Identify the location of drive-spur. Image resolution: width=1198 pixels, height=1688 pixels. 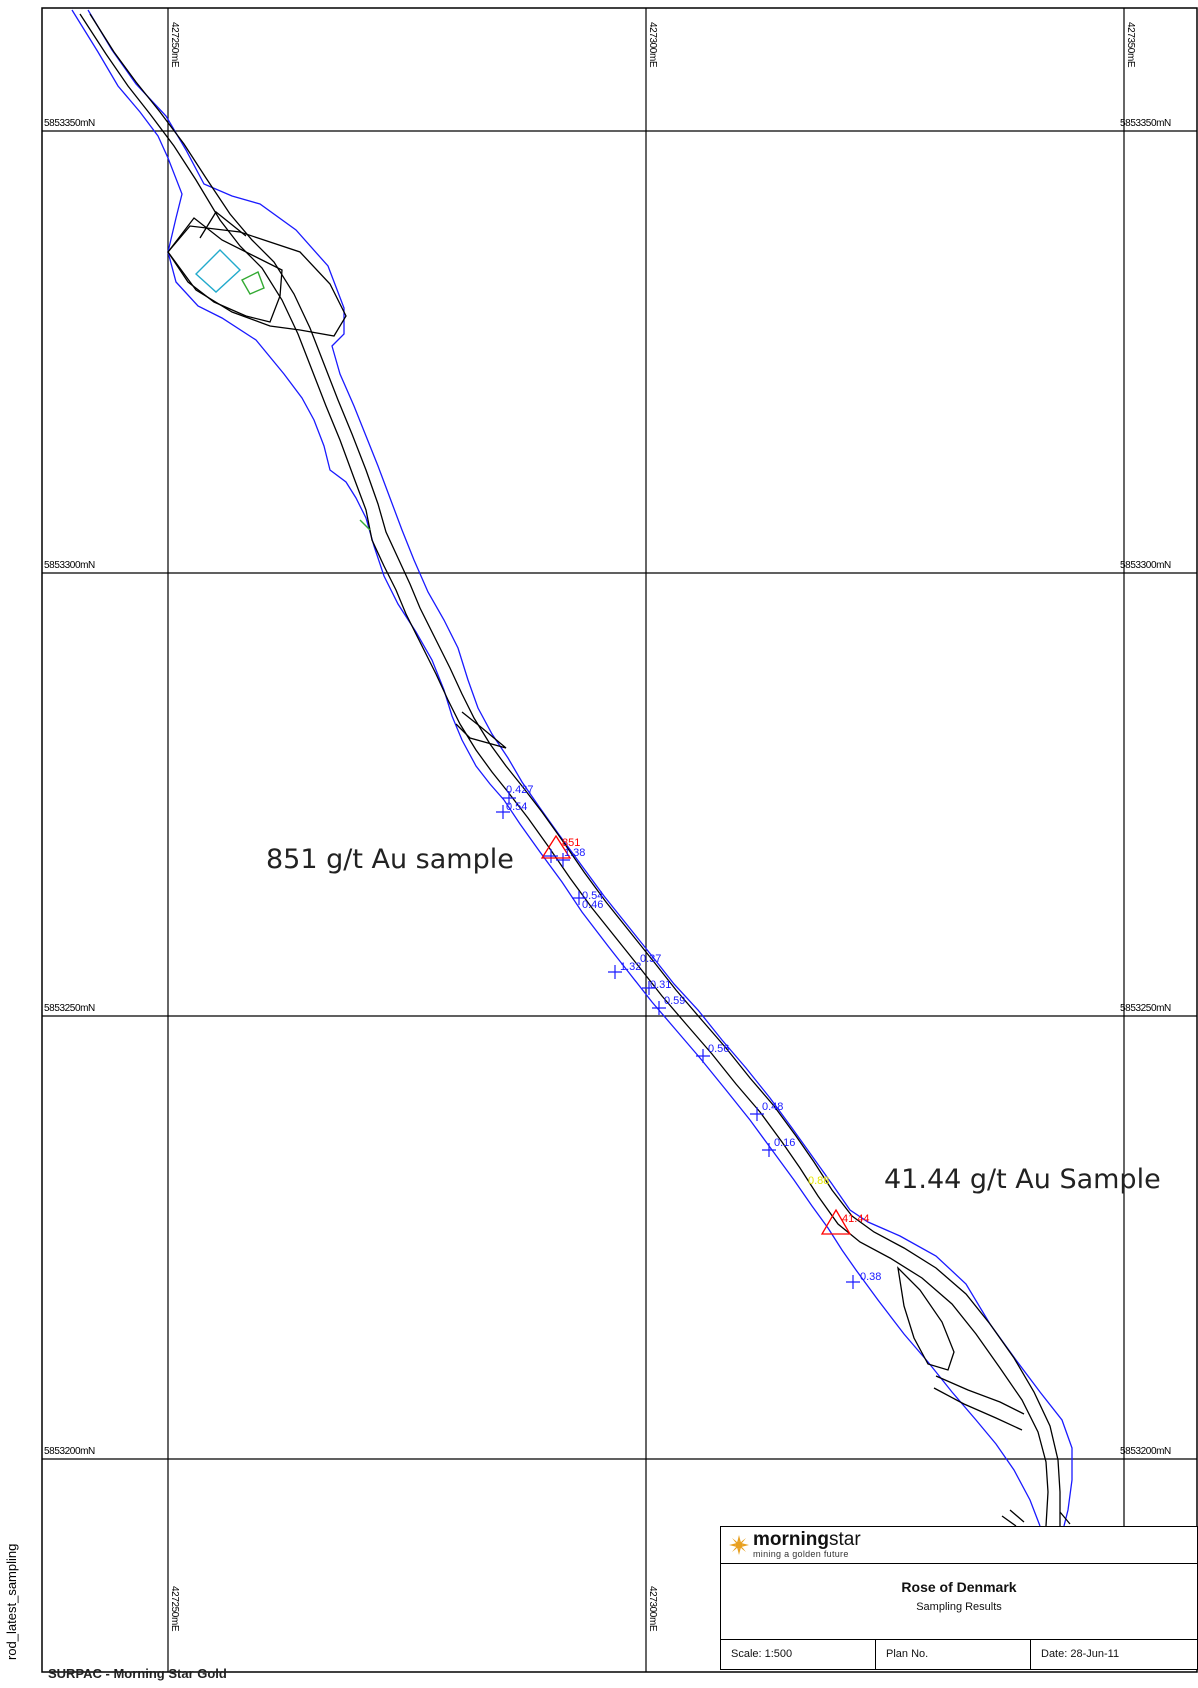
(481, 730).